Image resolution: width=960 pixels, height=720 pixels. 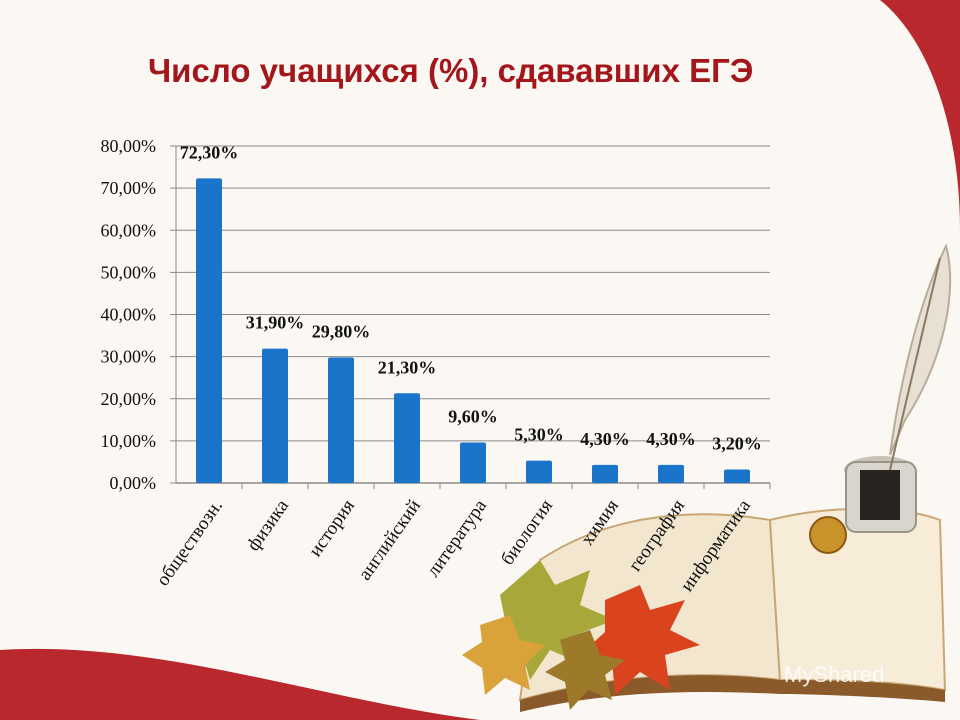 I want to click on value-label: 29,80%, so click(x=341, y=331).